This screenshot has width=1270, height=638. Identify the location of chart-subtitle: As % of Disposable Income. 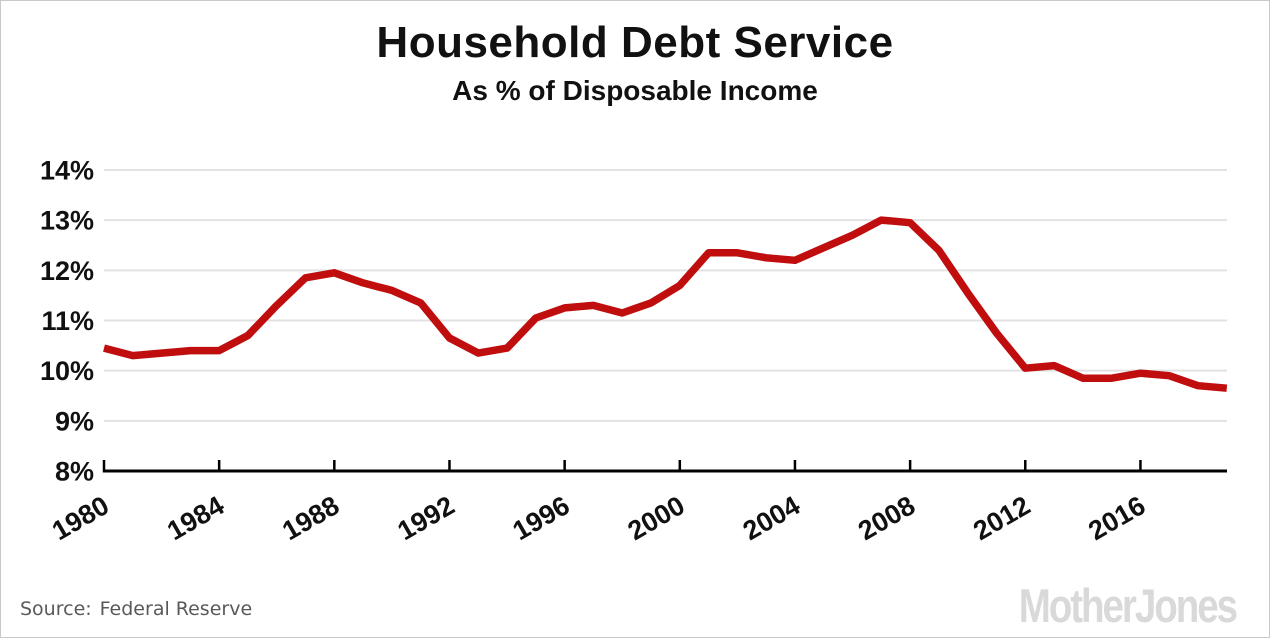
(635, 90).